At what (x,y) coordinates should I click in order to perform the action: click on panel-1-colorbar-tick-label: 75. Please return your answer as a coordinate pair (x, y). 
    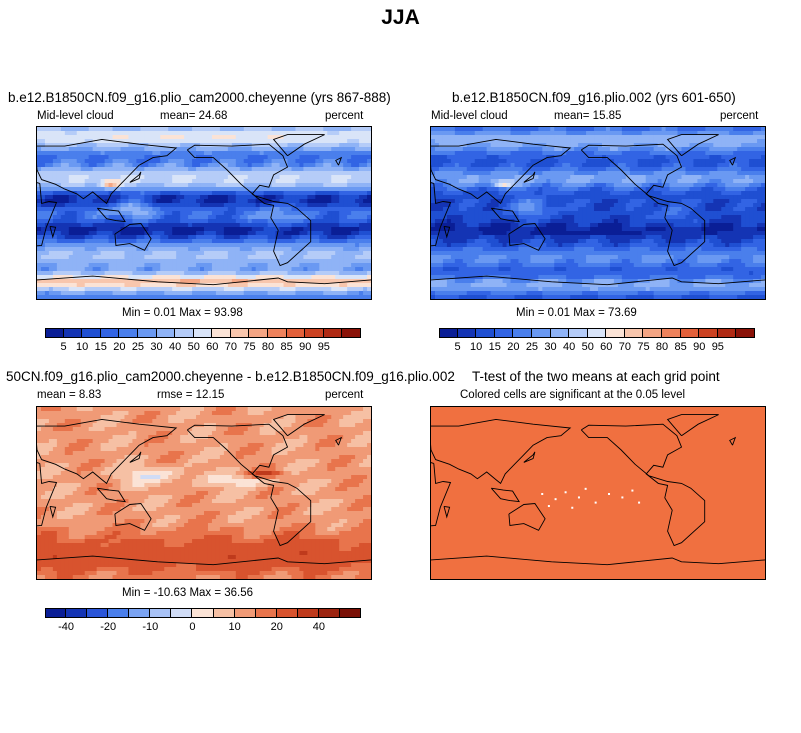
    Looking at the image, I should click on (249, 347).